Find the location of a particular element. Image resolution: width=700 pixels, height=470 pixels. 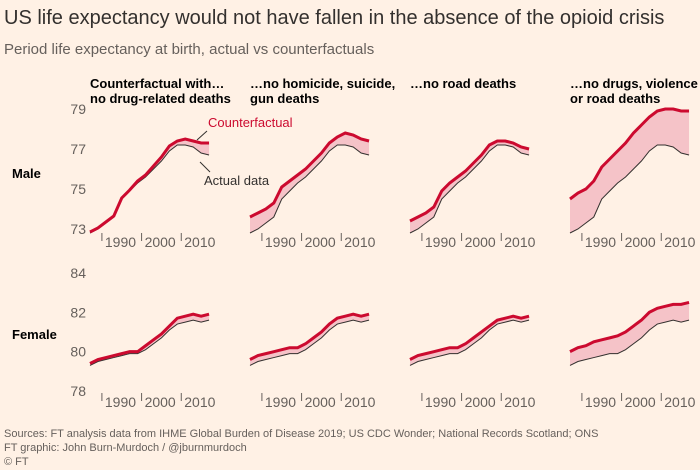

y-tick-label: 78 is located at coordinates (78, 391).